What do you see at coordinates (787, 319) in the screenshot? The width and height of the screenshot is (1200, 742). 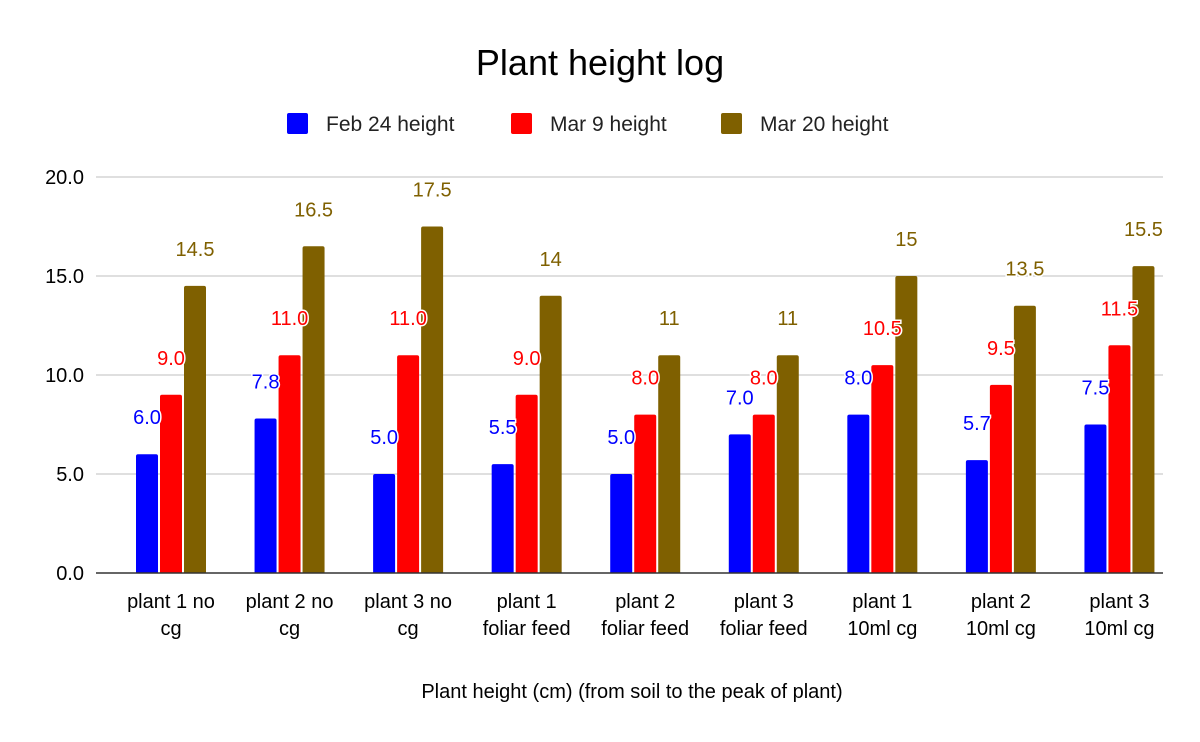 I see `data-label-3-6: 11` at bounding box center [787, 319].